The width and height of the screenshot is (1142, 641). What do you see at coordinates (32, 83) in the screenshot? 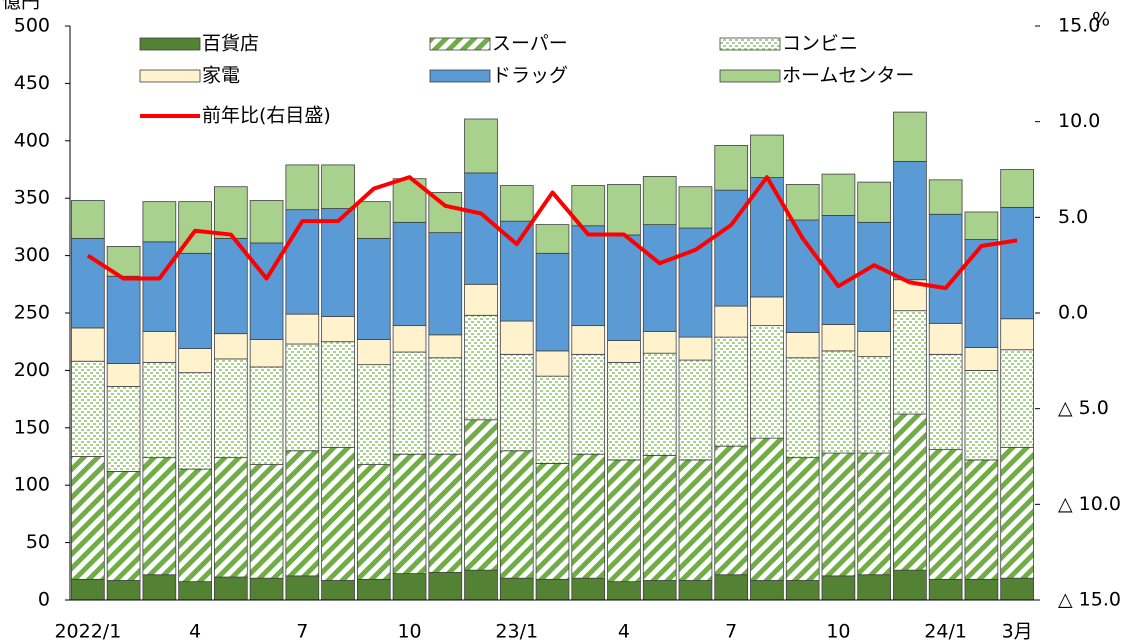
I see `y-tick-label: 450` at bounding box center [32, 83].